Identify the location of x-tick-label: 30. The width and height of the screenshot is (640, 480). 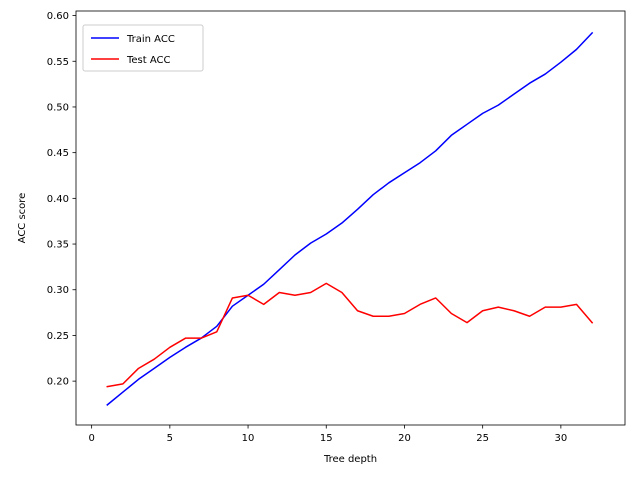
(561, 438).